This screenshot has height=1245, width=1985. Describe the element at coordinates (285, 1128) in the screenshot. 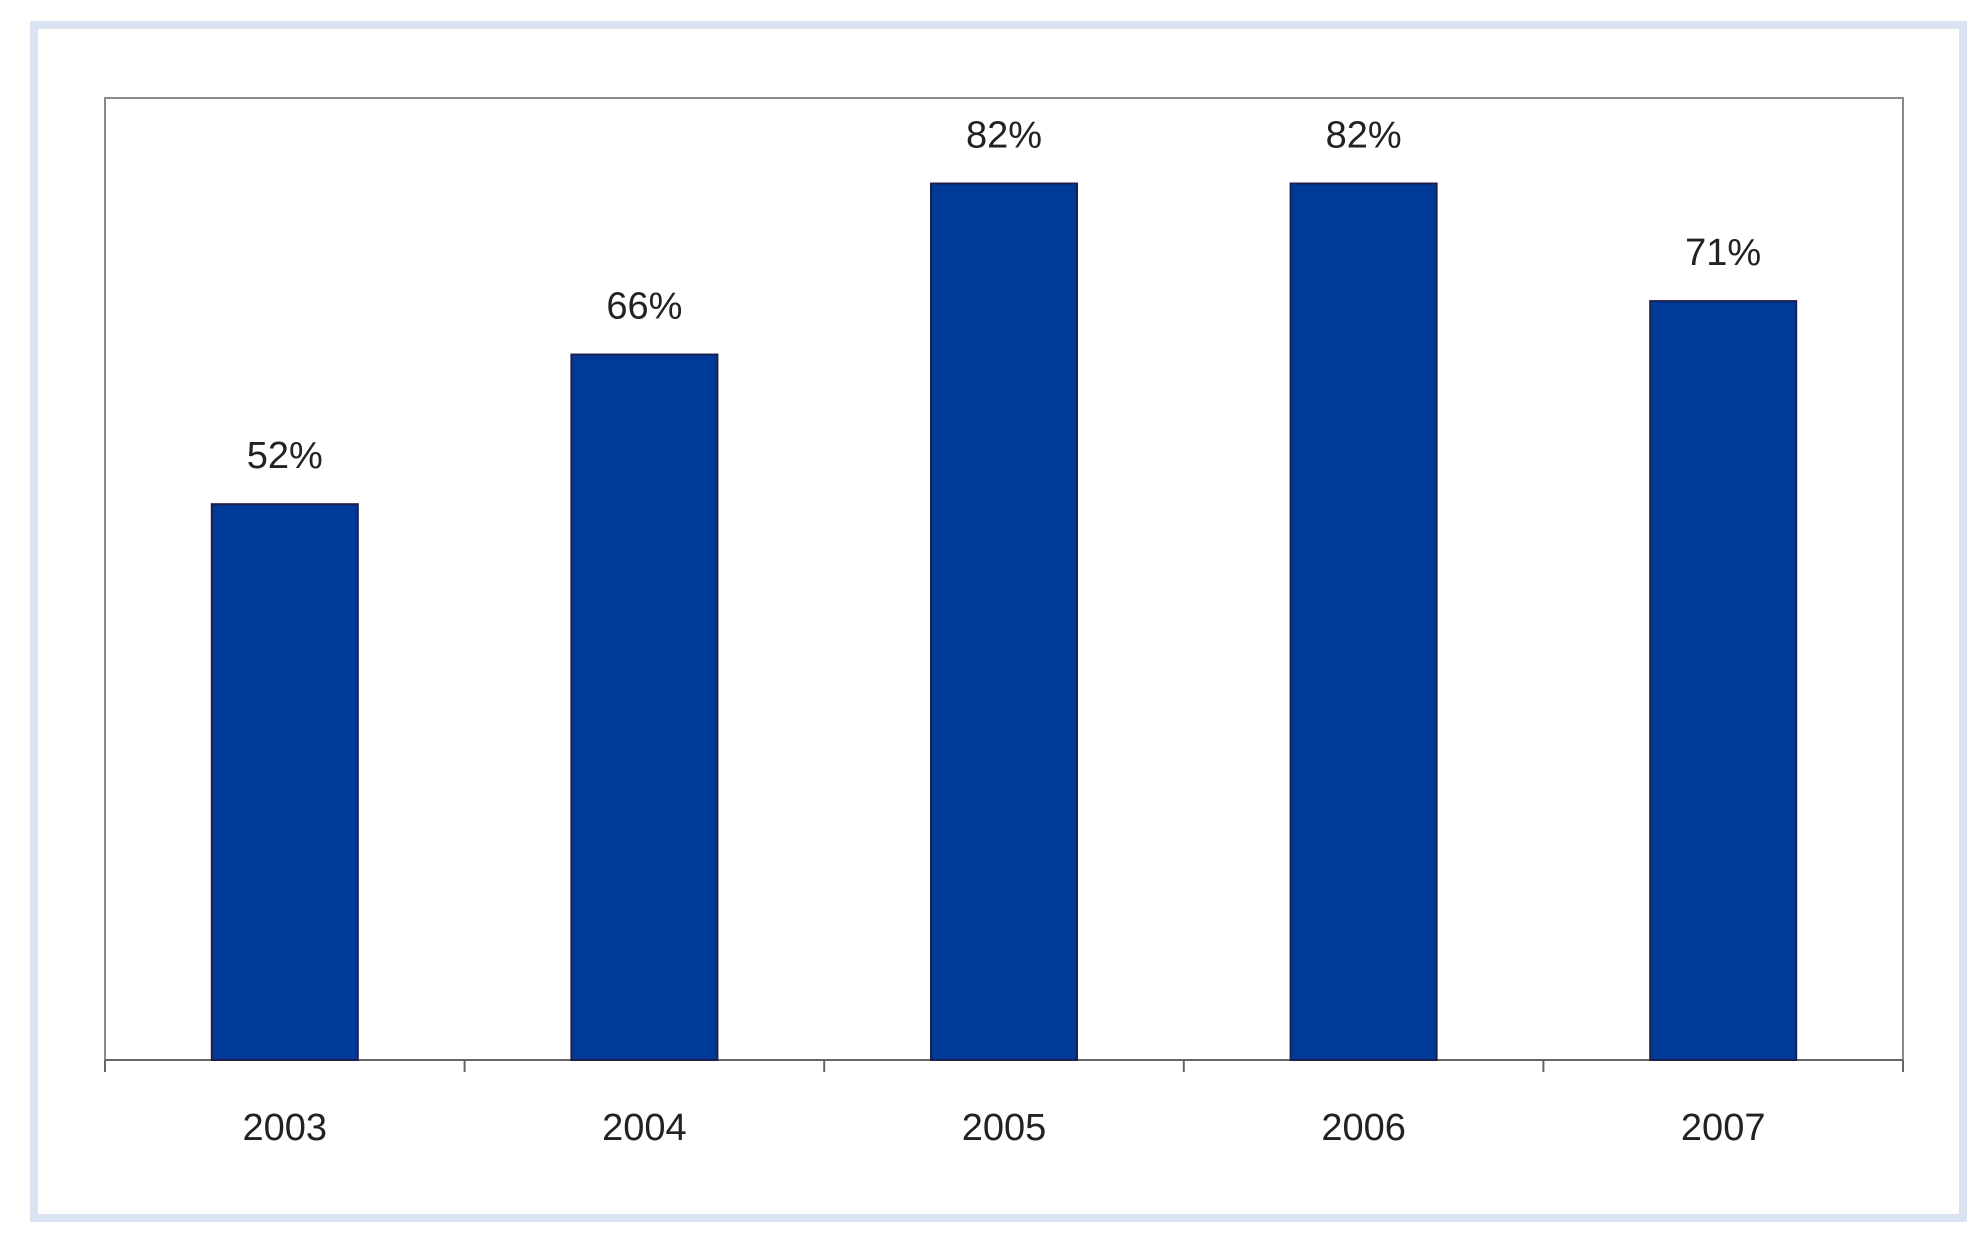

I see `x-tick-label: 2003` at that location.